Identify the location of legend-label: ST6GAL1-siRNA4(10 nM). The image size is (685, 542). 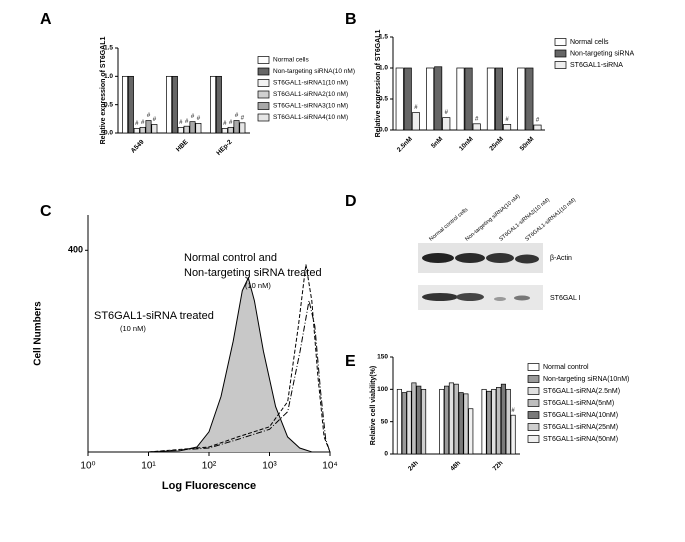
(310, 117).